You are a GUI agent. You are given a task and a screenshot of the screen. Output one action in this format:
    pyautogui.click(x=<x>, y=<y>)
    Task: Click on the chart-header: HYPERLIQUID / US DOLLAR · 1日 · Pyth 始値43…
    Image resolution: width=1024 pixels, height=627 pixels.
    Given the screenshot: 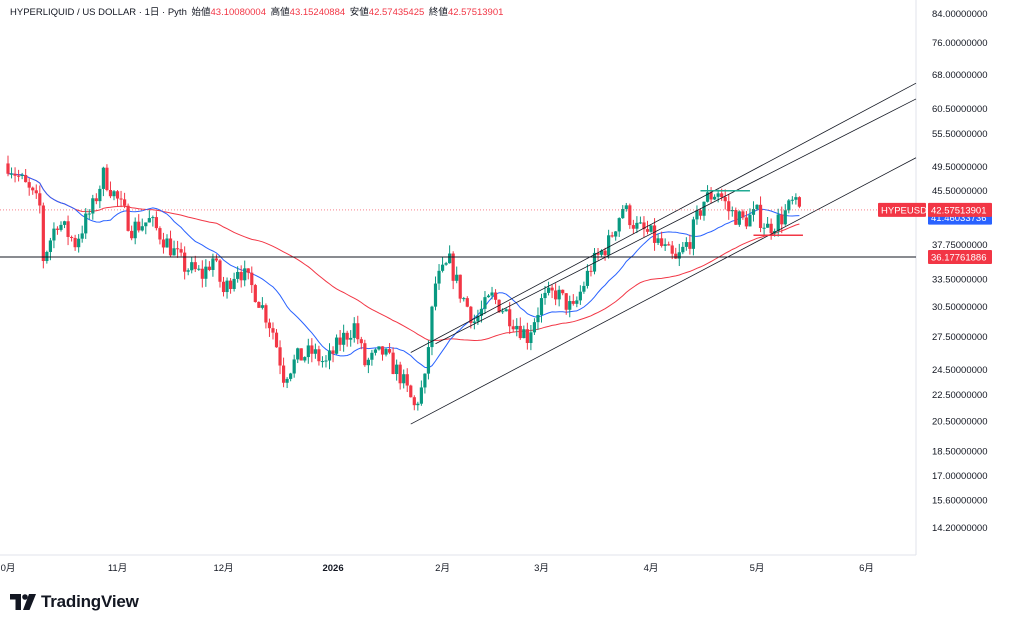 What is the action you would take?
    pyautogui.click(x=256, y=11)
    